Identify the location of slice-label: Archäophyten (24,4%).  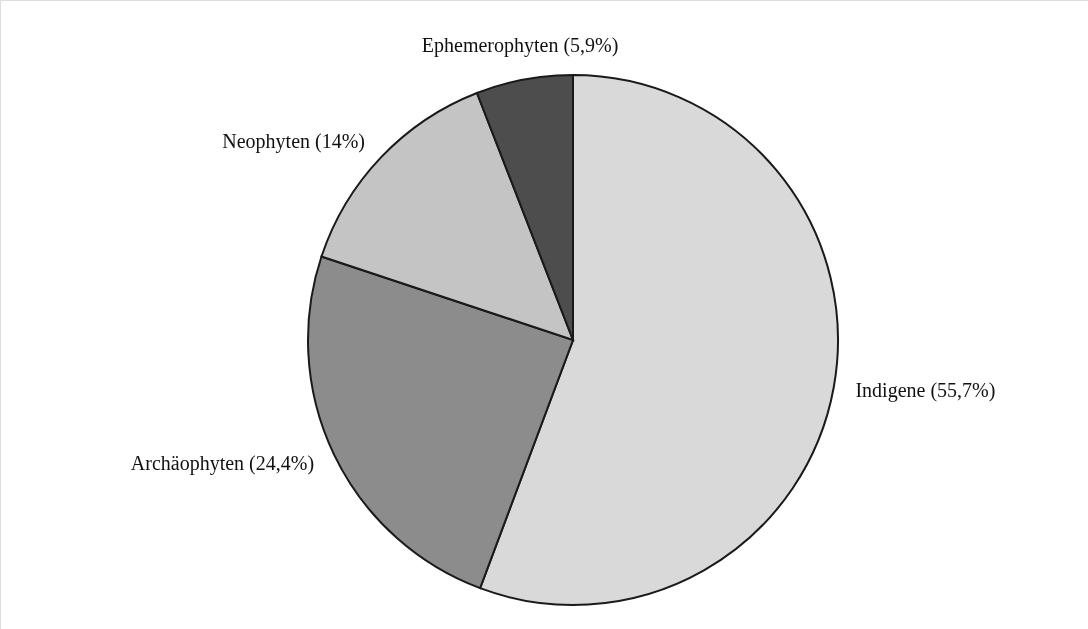
(222, 463).